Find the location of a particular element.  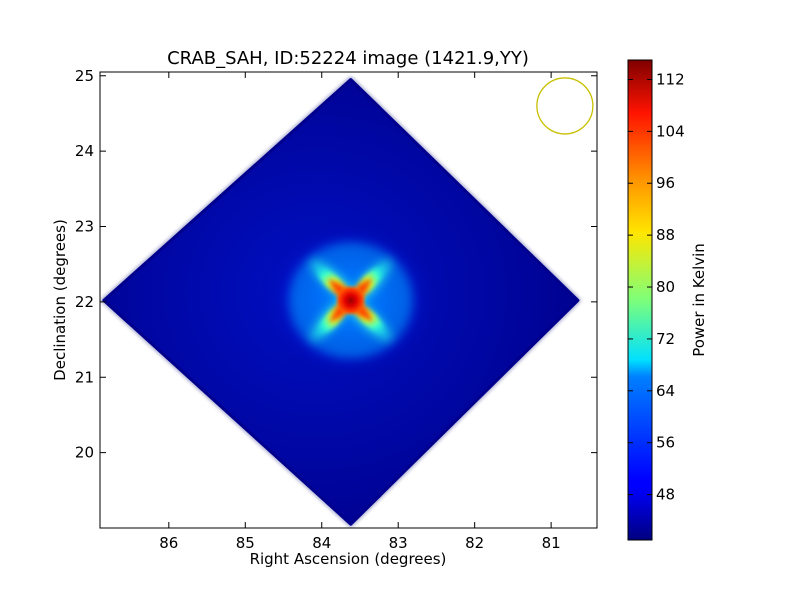

source-core is located at coordinates (350, 300).